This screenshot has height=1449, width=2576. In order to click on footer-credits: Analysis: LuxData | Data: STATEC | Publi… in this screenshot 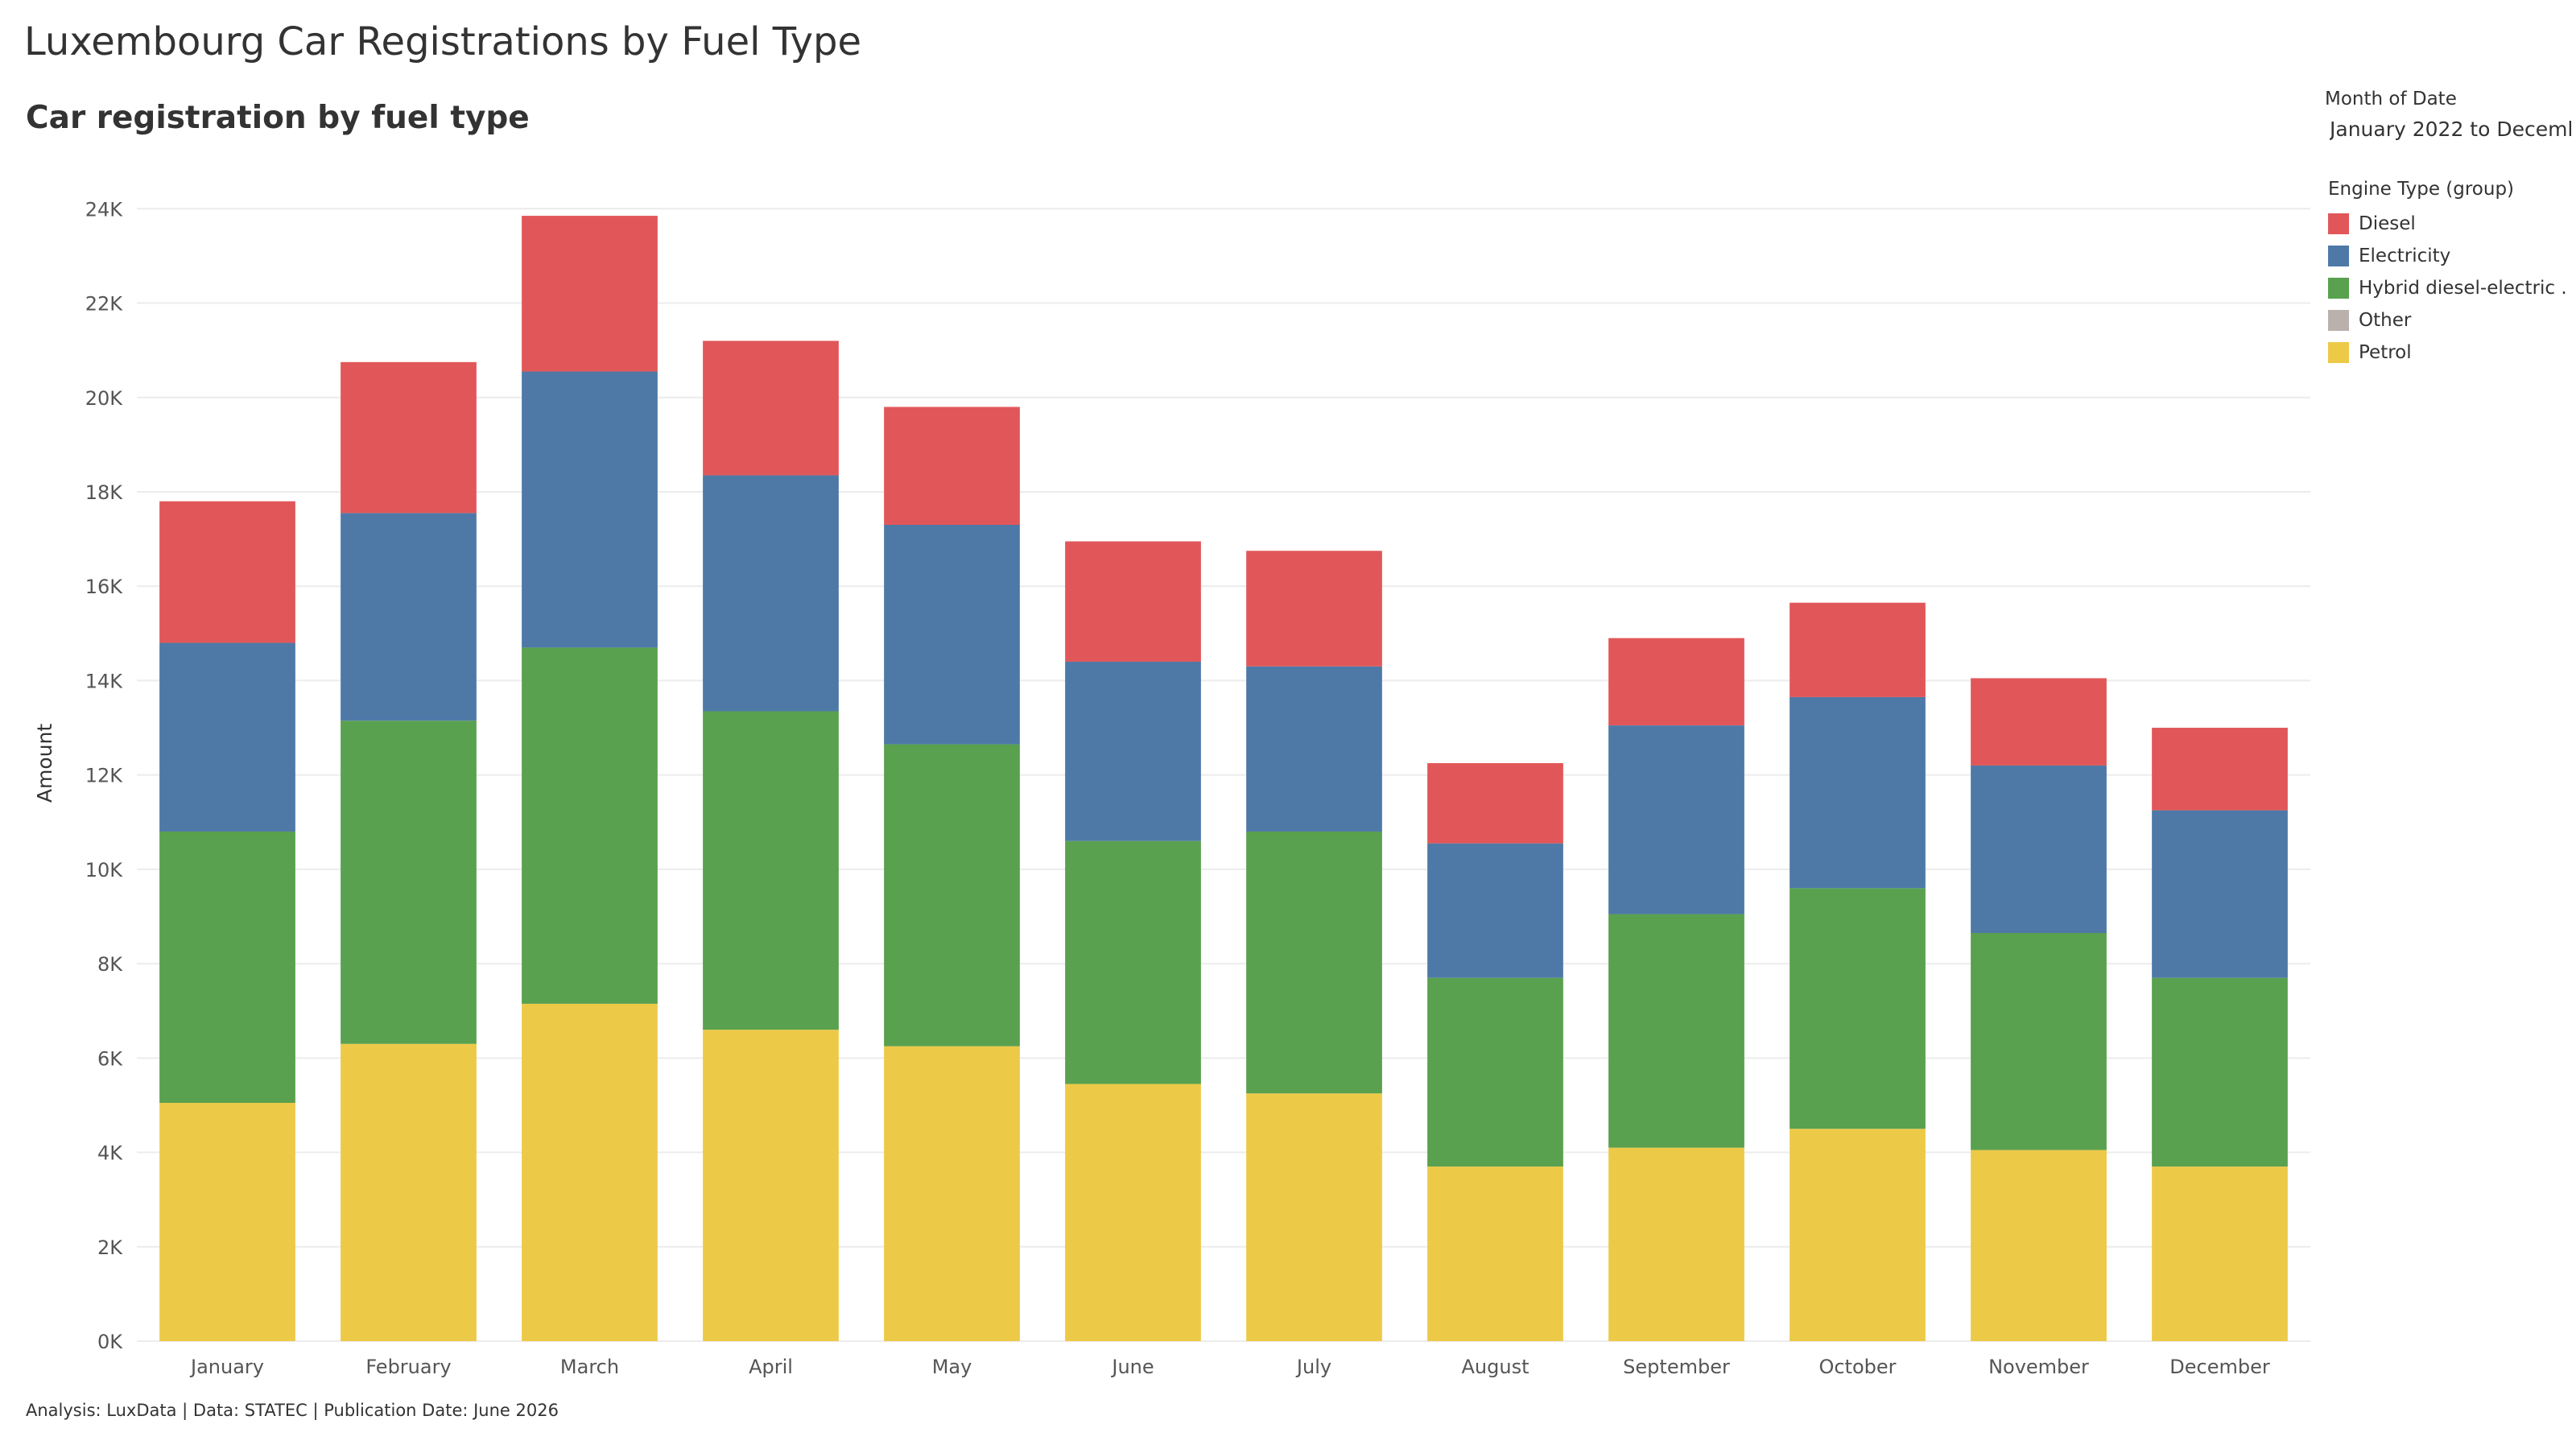, I will do `click(292, 1410)`.